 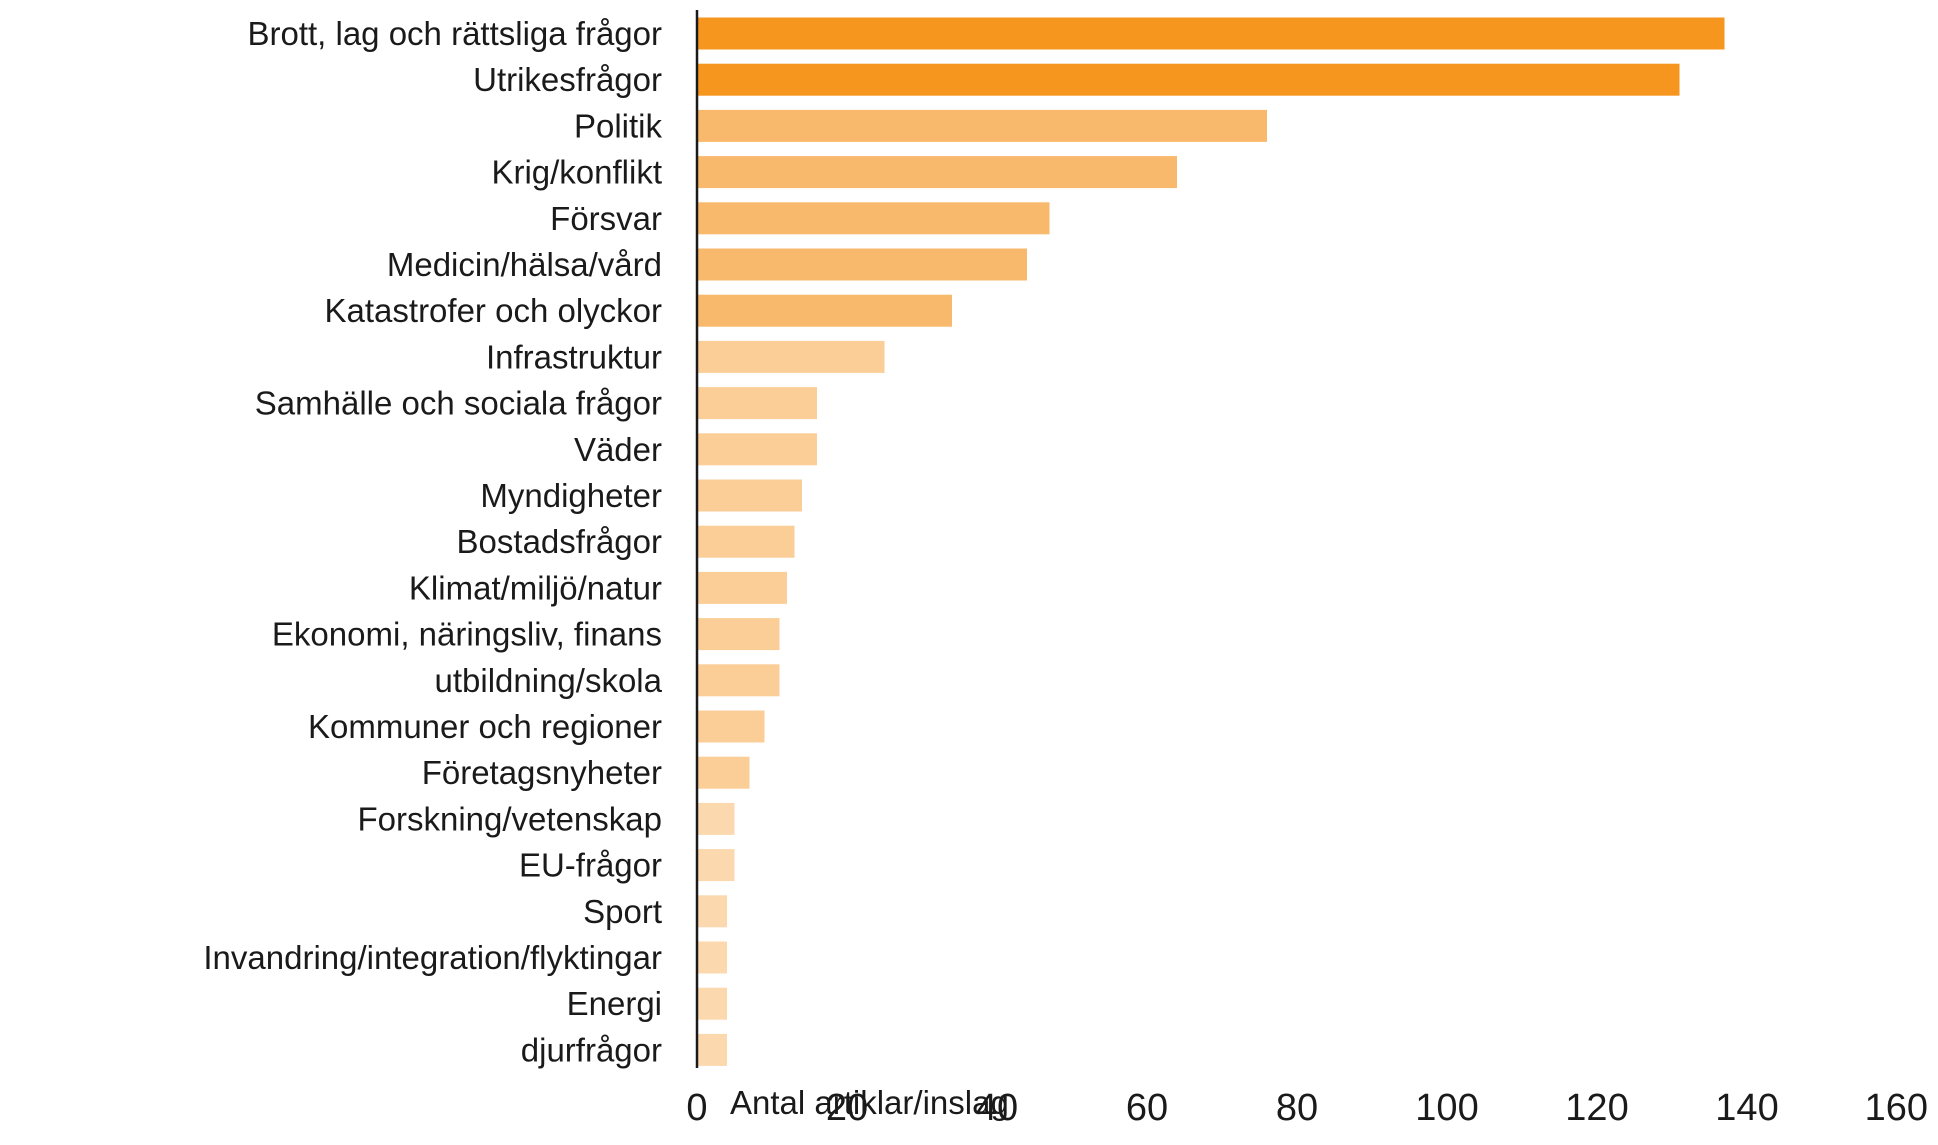 I want to click on category-label: Ekonomi, näringsliv, finans, so click(x=467, y=634).